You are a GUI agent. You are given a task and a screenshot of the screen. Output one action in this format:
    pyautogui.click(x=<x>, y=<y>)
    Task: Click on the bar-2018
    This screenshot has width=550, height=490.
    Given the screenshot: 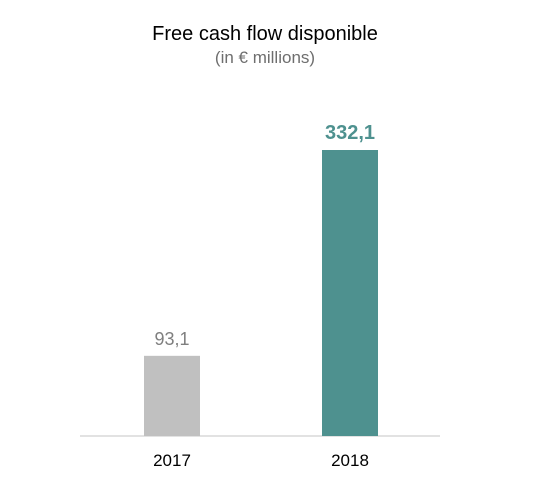 What is the action you would take?
    pyautogui.click(x=350, y=293)
    